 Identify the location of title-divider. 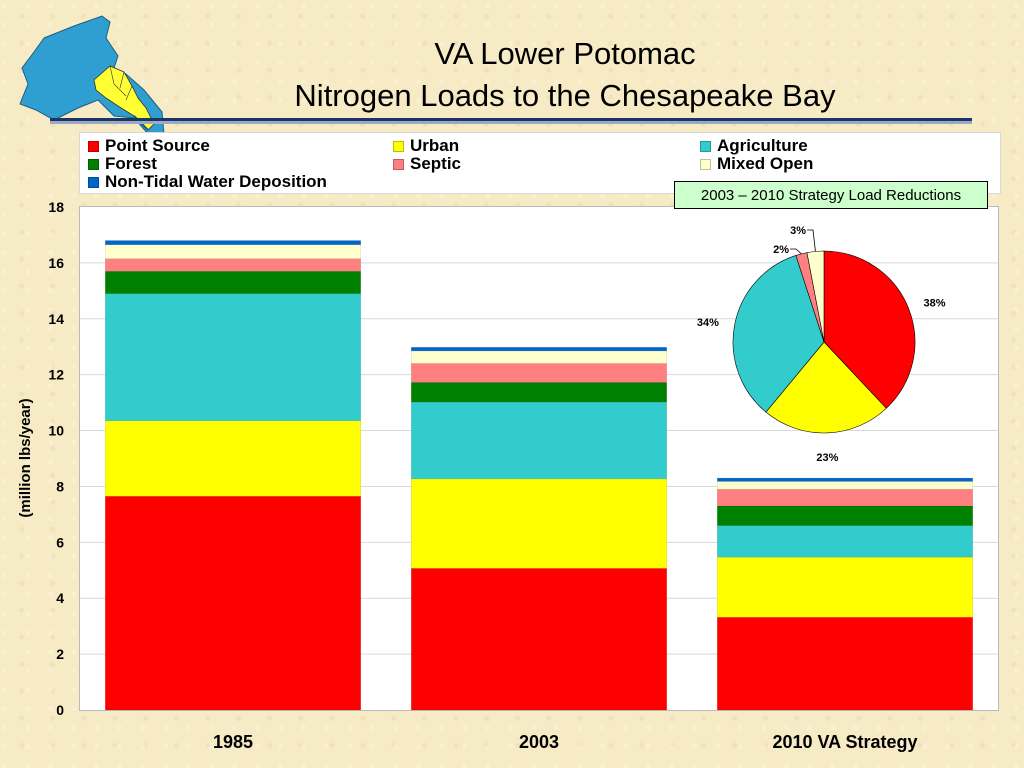
(511, 121).